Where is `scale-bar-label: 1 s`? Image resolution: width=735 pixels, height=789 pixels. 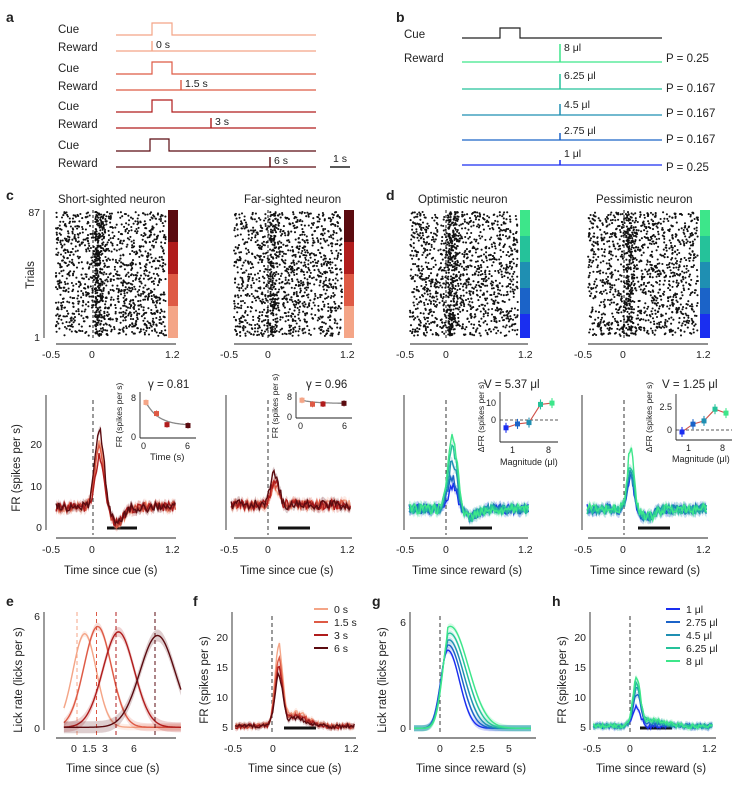 scale-bar-label: 1 s is located at coordinates (340, 159).